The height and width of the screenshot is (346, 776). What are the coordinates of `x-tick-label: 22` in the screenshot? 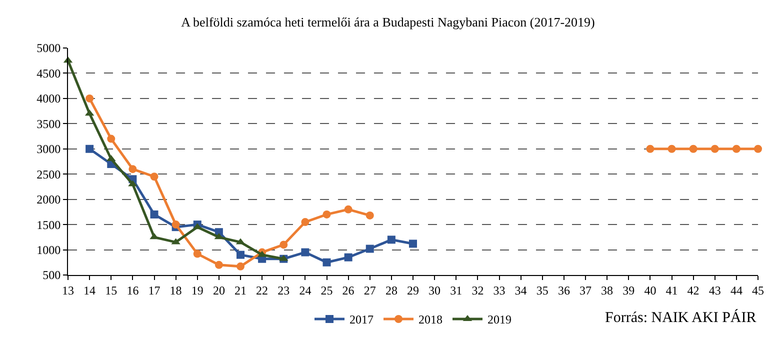 It's located at (262, 290).